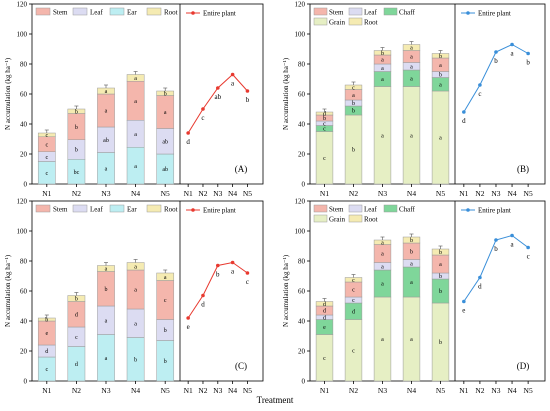 This screenshot has width=550, height=411. Describe the element at coordinates (117, 11) in the screenshot. I see `legend-swatch-ear` at that location.